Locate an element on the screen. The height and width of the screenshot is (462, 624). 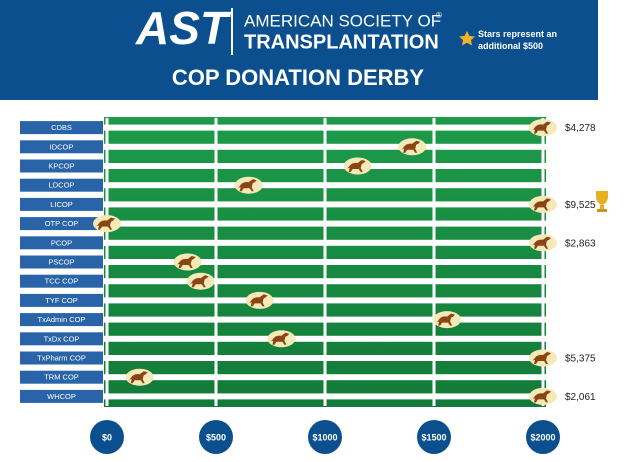
x-tick-label: $1000 is located at coordinates (324, 437).